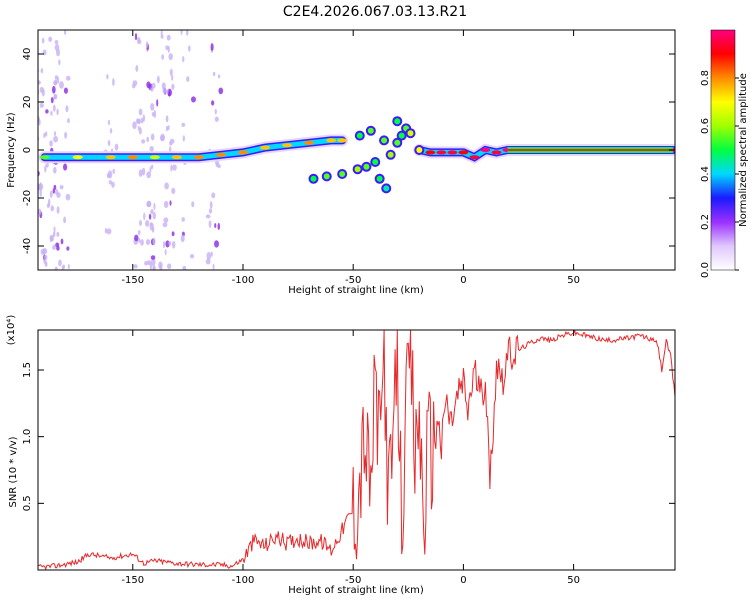  I want to click on y-tick-label: 1.5, so click(27, 370).